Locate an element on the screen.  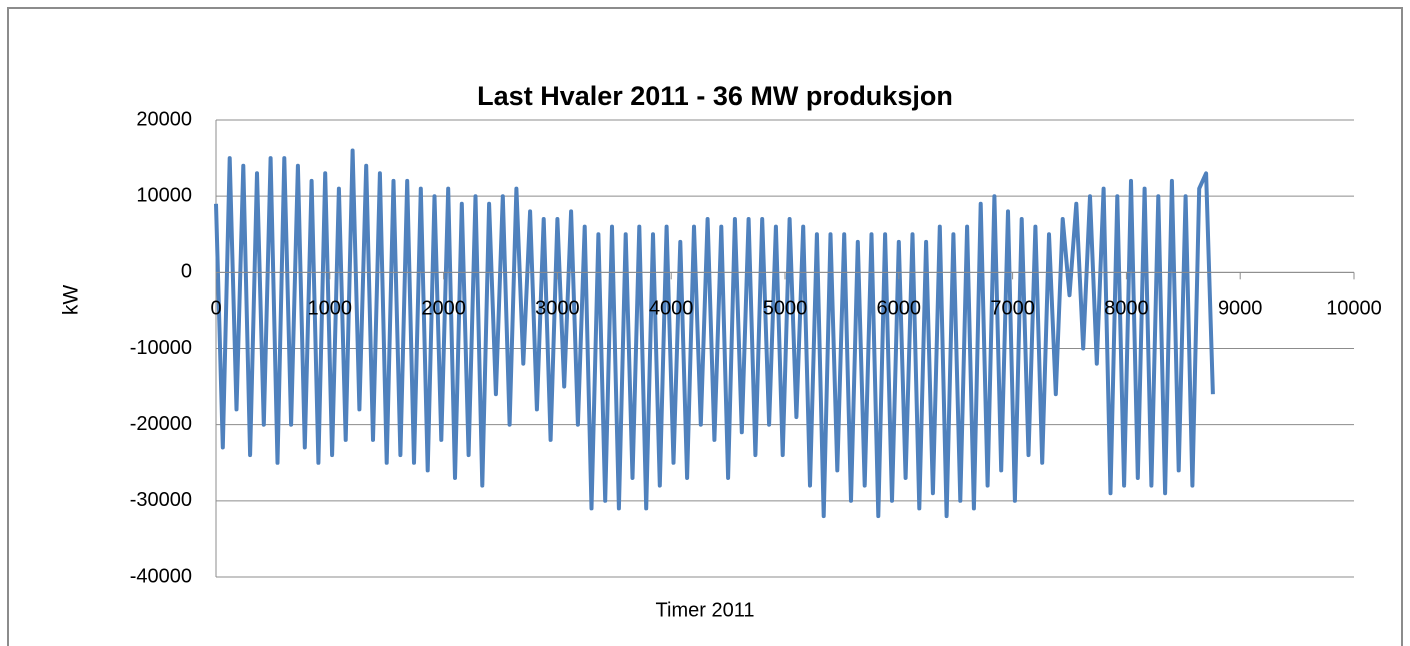
y-tick-label: 0 is located at coordinates (186, 272).